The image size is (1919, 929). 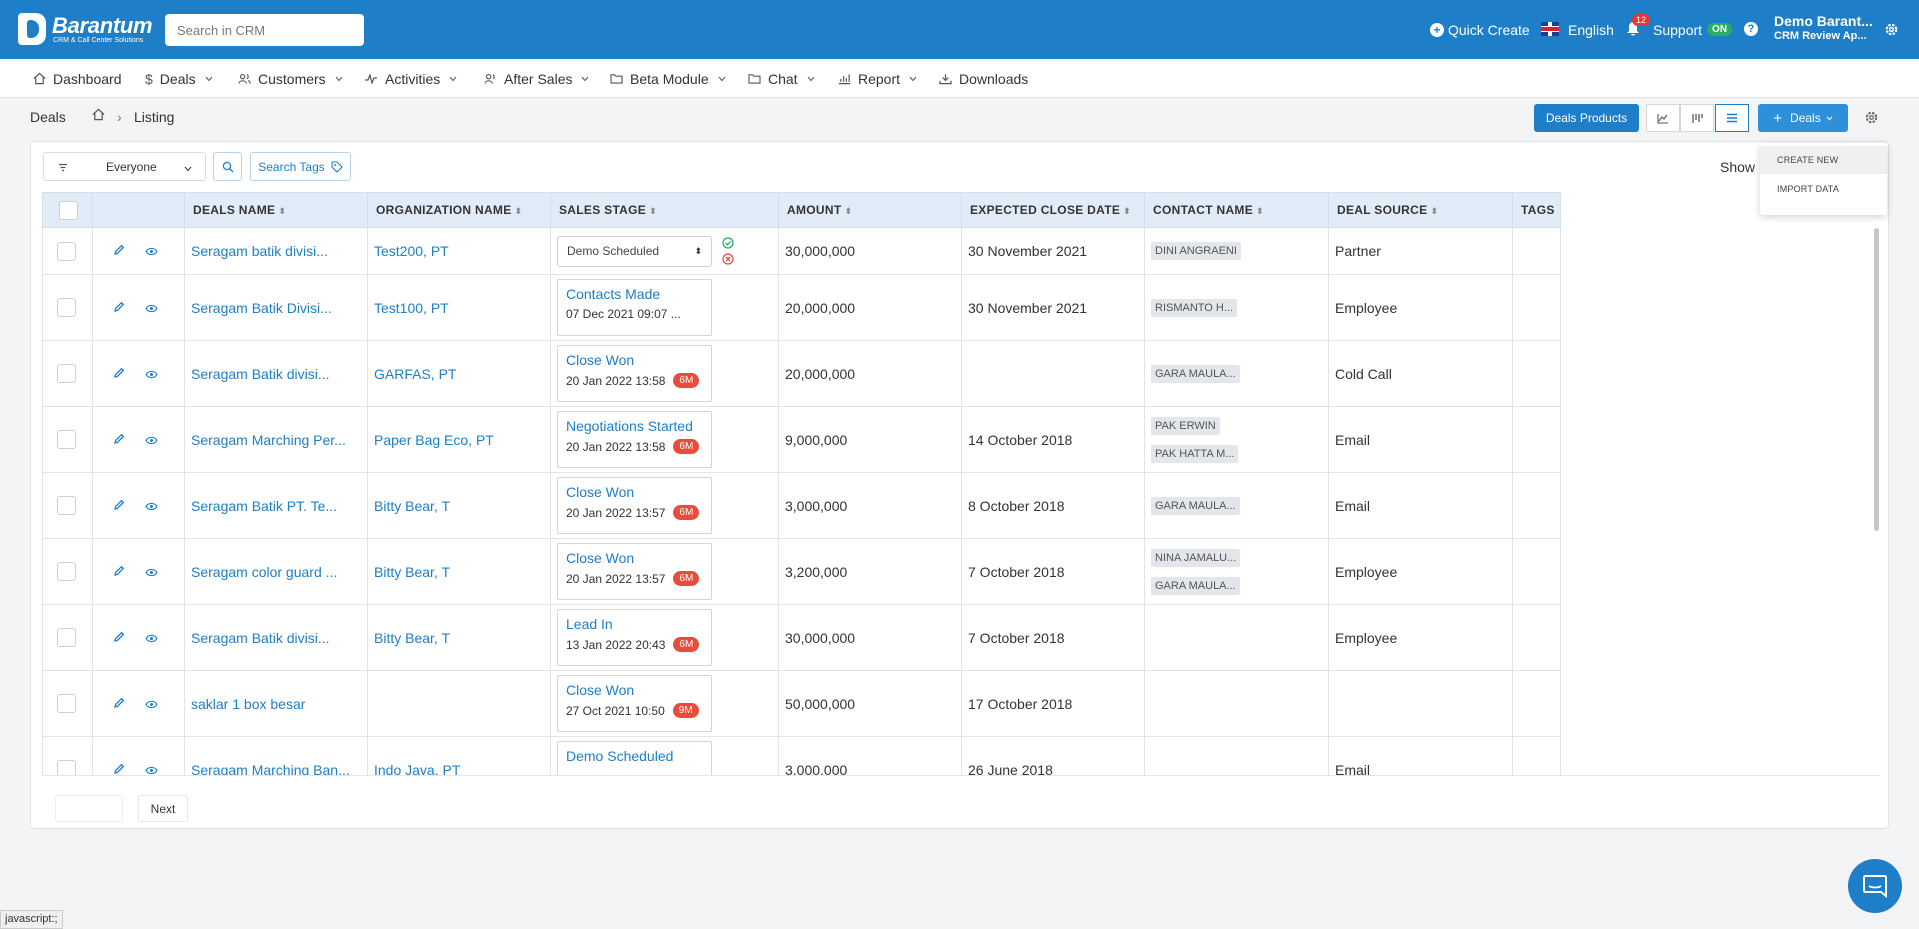 I want to click on organization-link: GARFAS, PT, so click(x=415, y=373).